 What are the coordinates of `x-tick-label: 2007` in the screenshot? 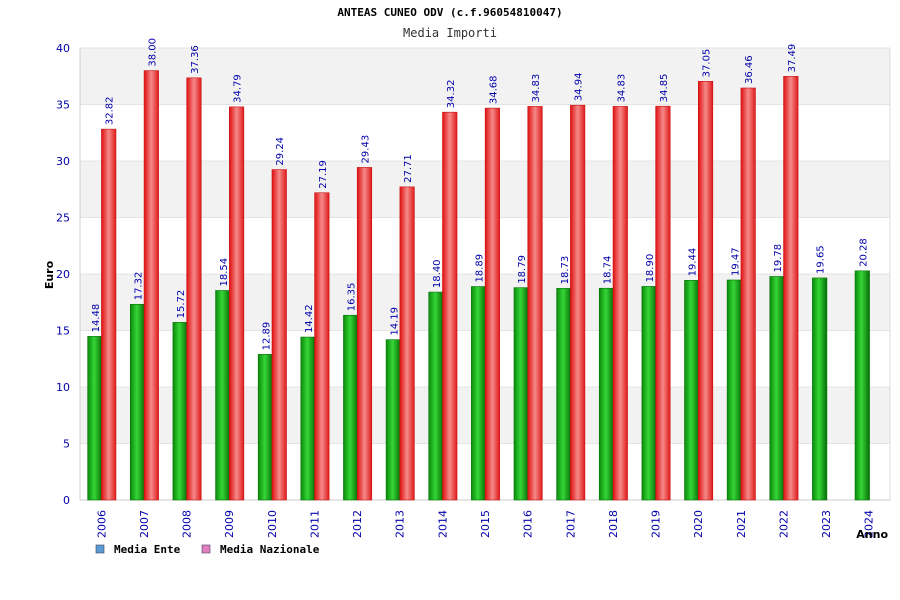 It's located at (144, 524).